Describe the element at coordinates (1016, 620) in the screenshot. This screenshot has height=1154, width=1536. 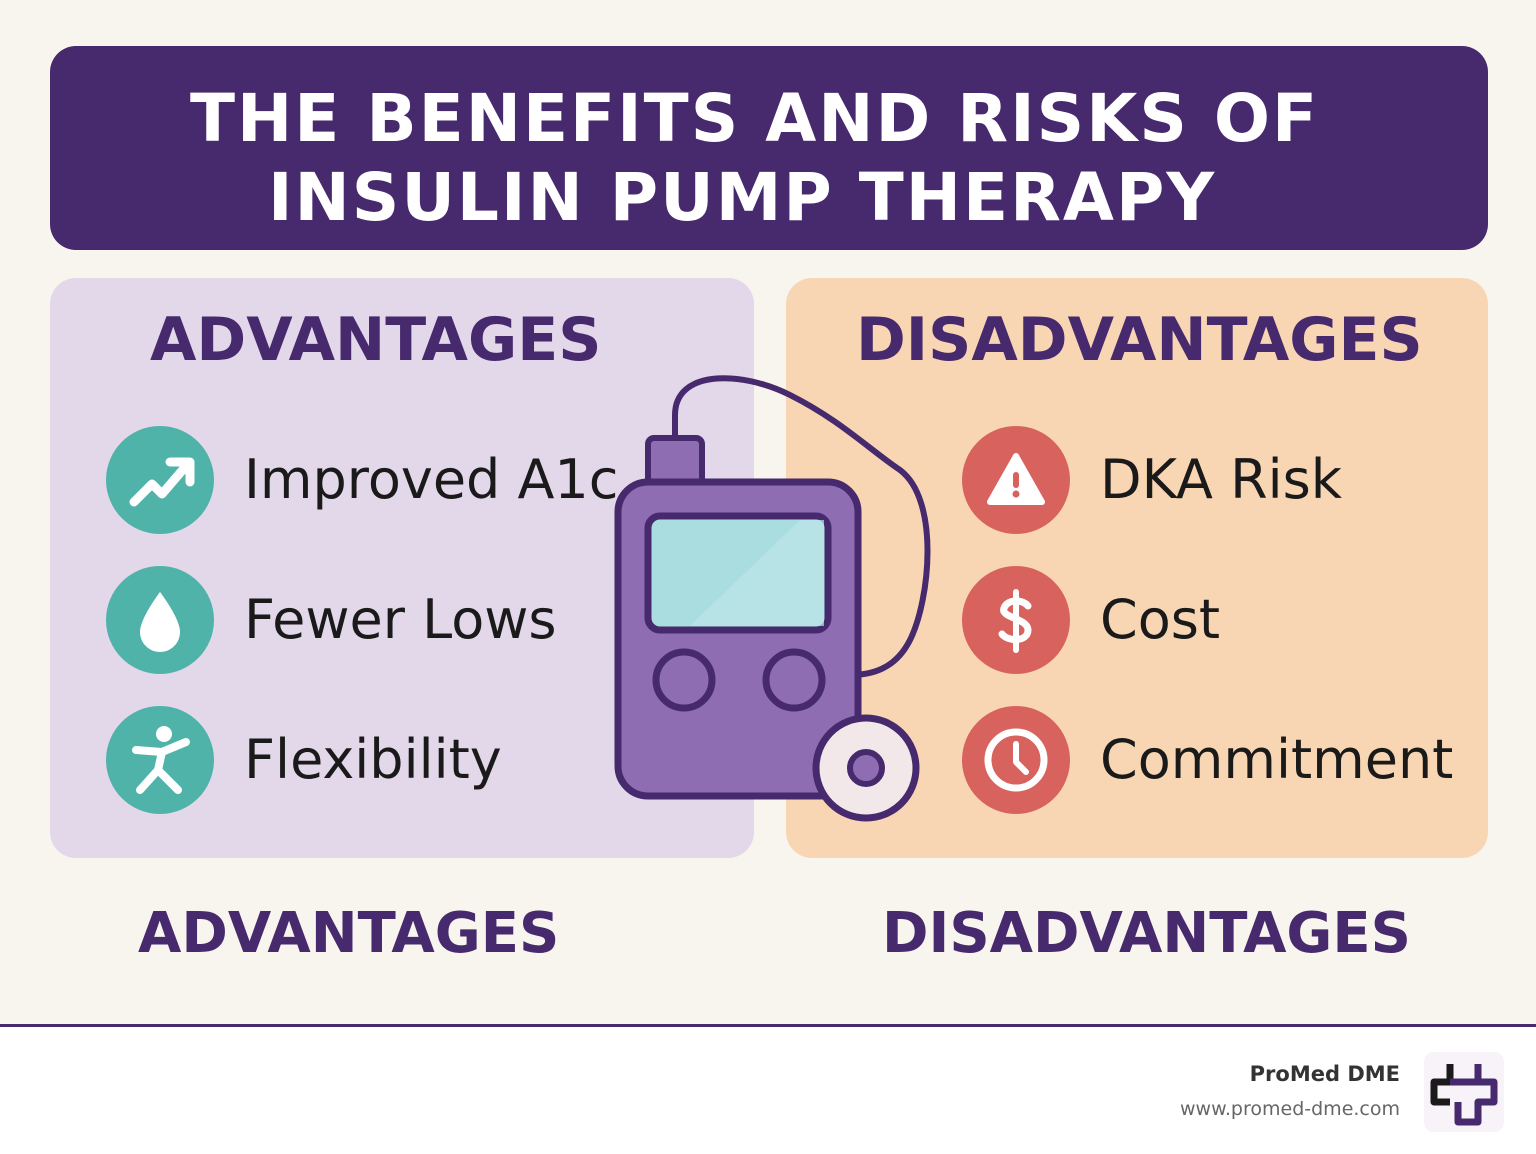
I see `dollar-icon` at that location.